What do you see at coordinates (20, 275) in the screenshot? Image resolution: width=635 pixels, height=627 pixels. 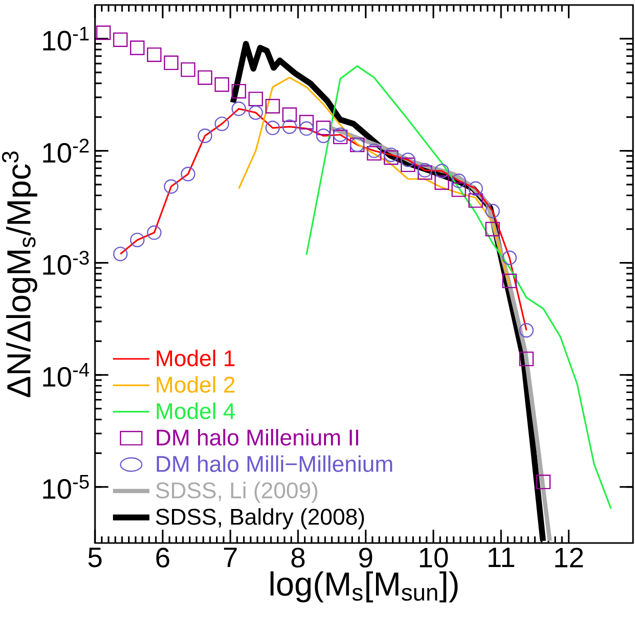 I see `y-axis-title: ΔN/ΔlogM$_{s}$/Mpc$^{3}$` at bounding box center [20, 275].